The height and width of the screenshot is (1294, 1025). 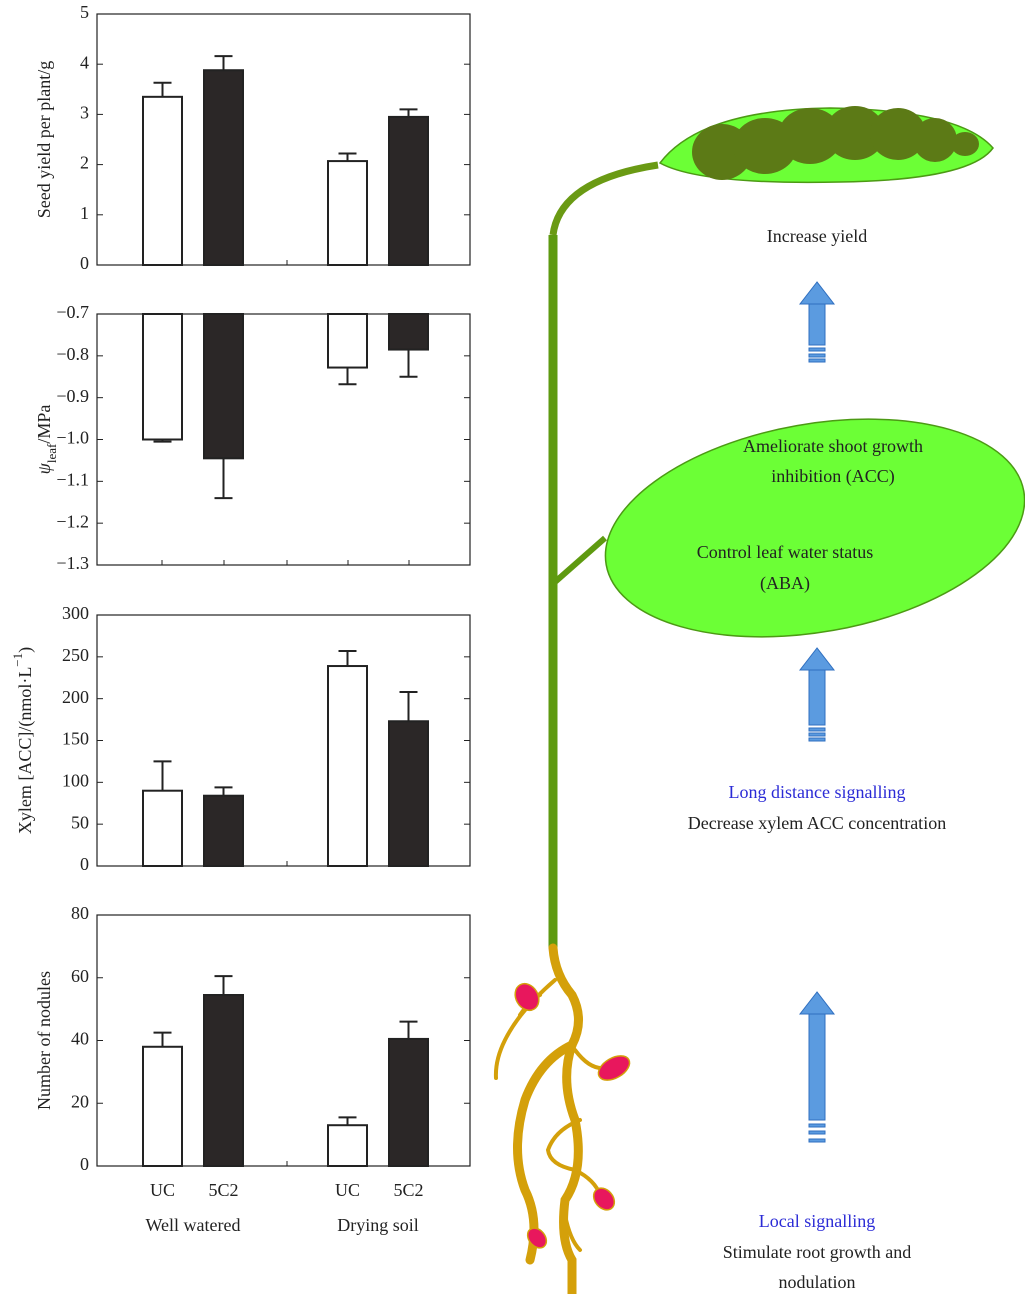 I want to click on y-axis-label-part: Number of nodules, so click(x=44, y=1040).